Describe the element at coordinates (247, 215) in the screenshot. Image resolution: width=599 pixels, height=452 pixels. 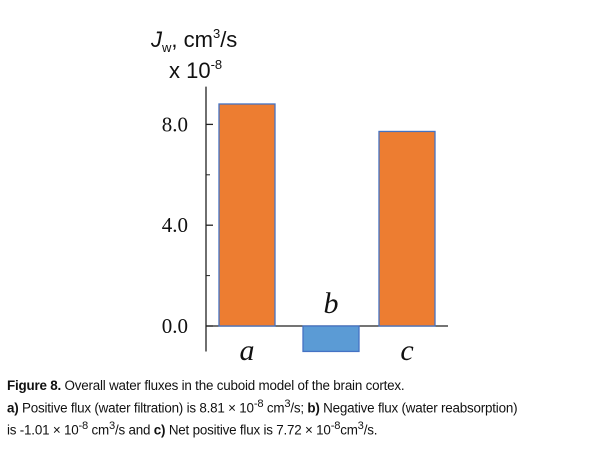
I see `bar-a` at that location.